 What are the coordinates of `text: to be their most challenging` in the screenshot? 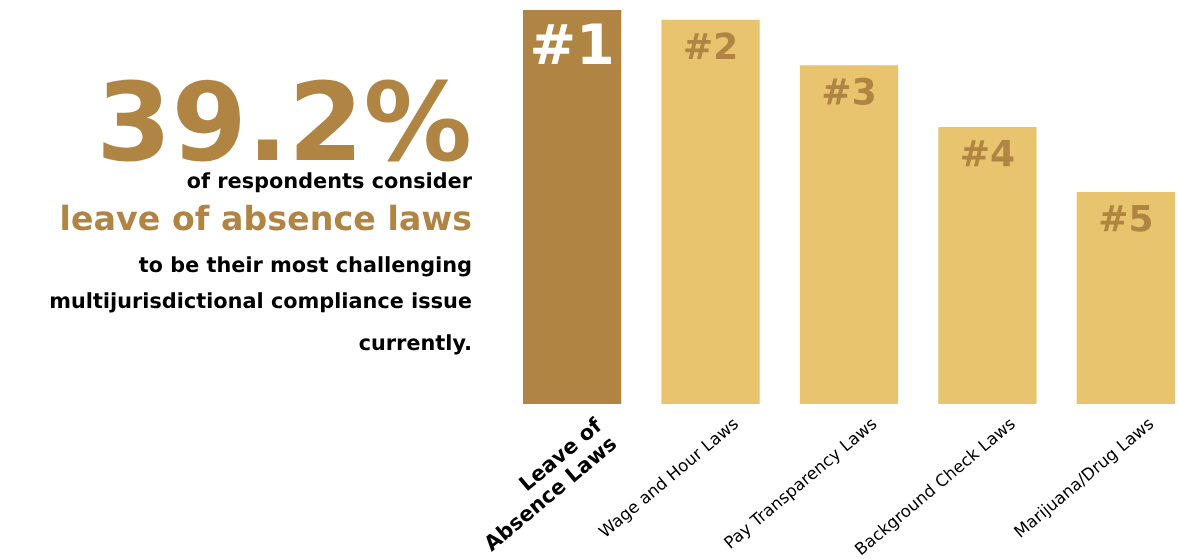 It's located at (304, 266).